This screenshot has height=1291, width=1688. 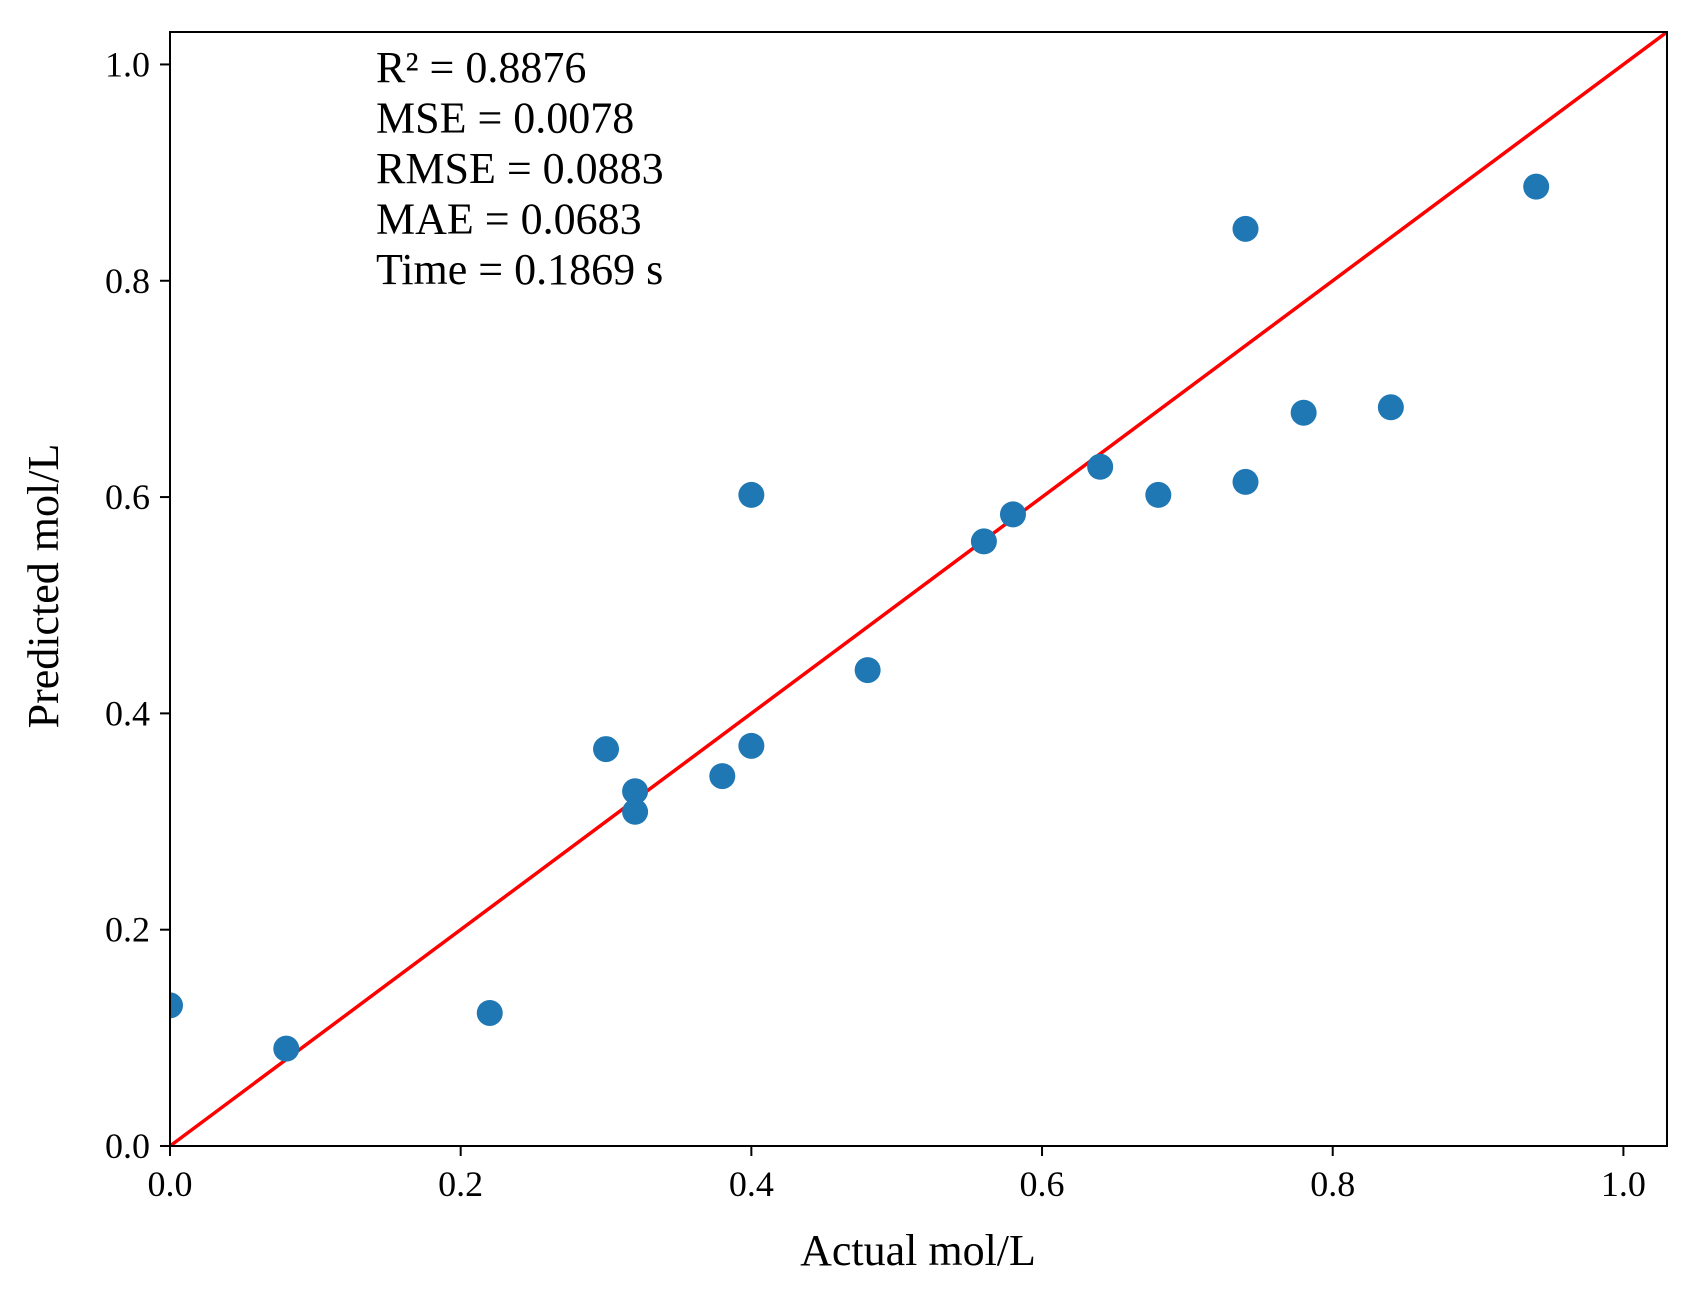 I want to click on x-tick-label: 1.0, so click(x=1623, y=1184).